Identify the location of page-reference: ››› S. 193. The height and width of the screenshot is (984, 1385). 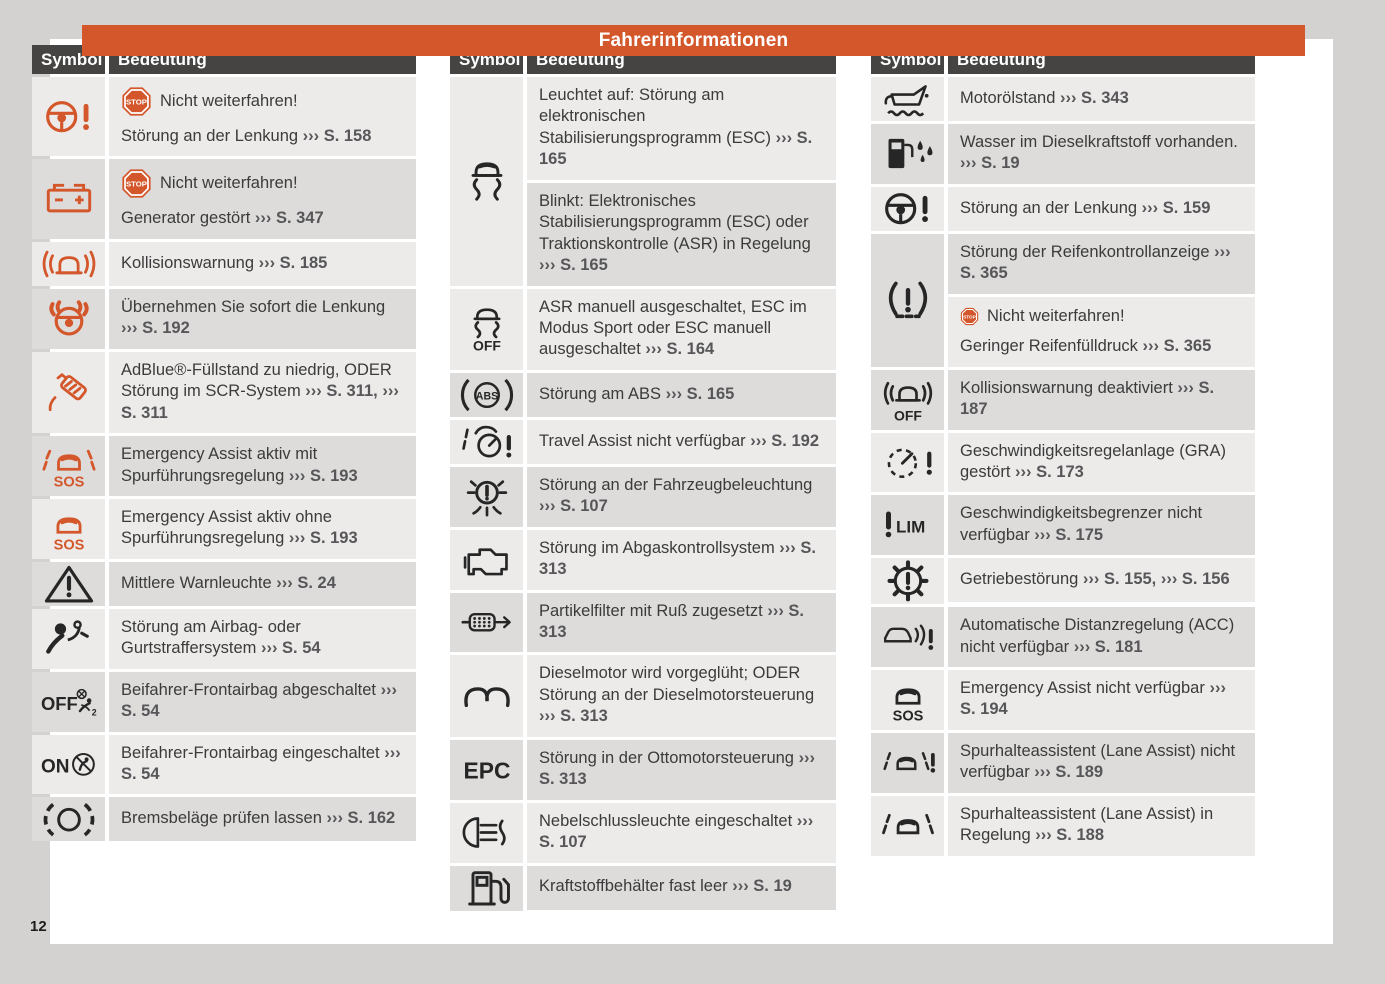
(323, 538).